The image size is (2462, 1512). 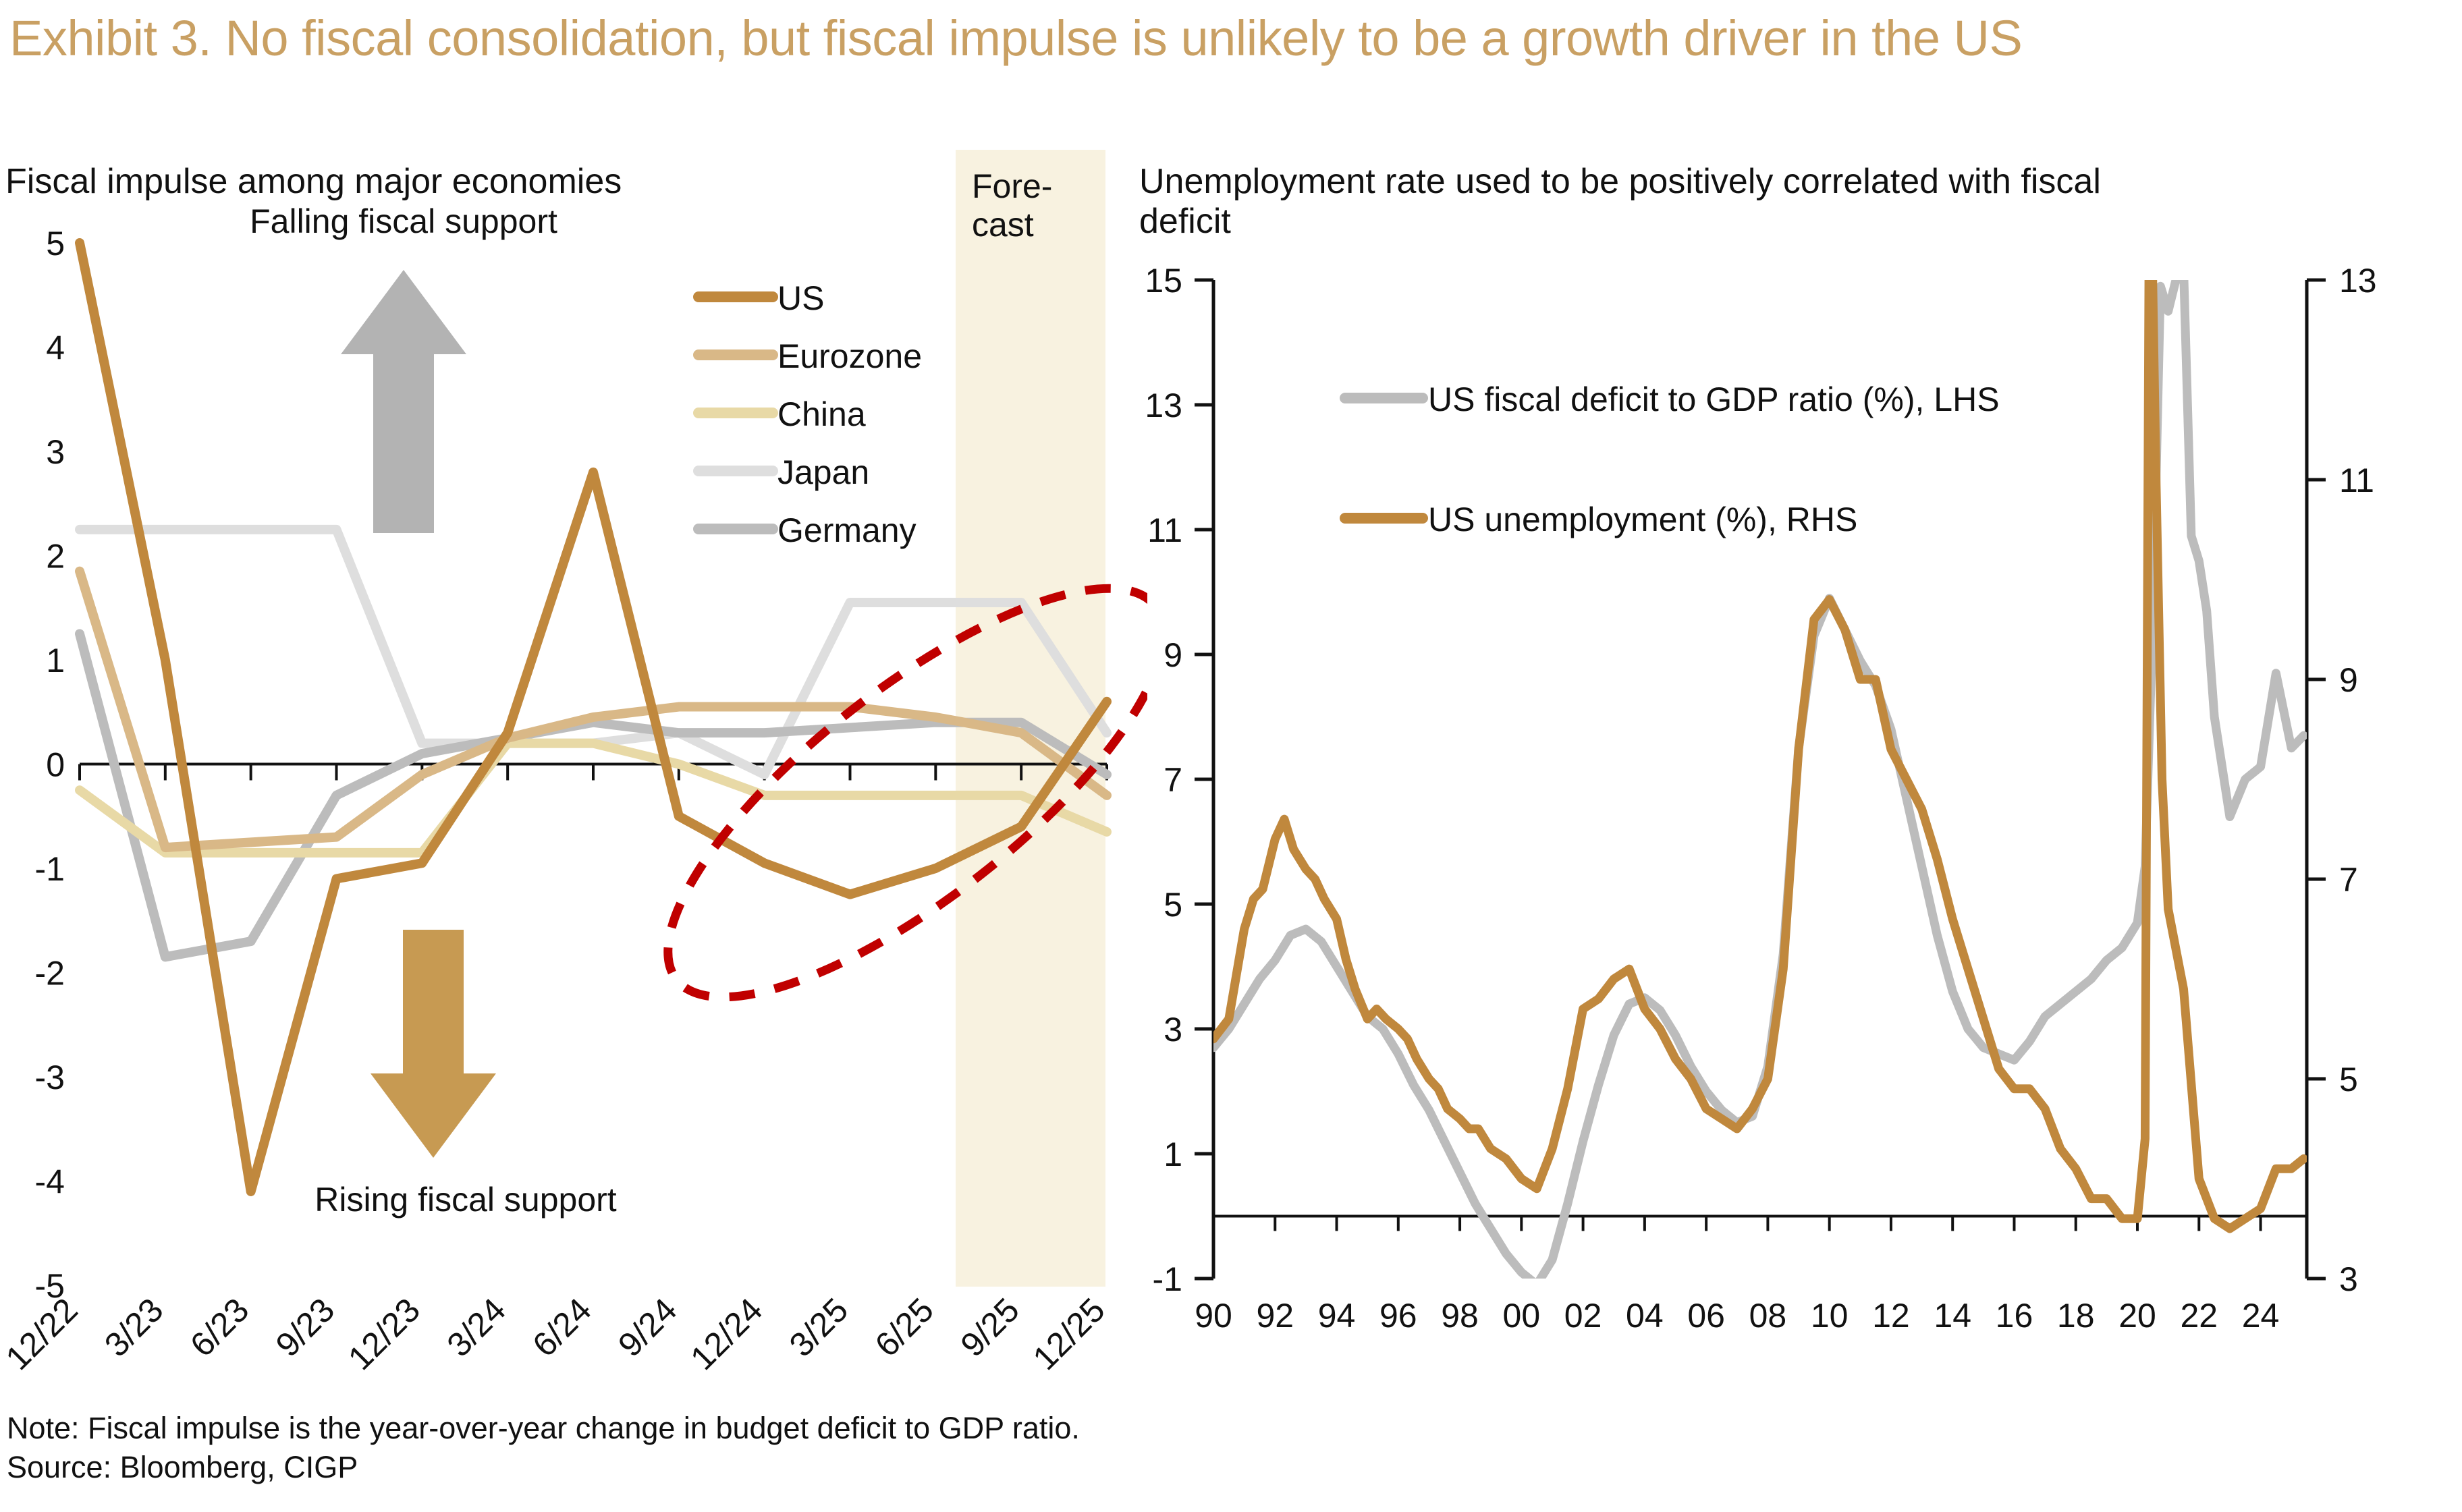 I want to click on down-arrow-icon, so click(x=433, y=1044).